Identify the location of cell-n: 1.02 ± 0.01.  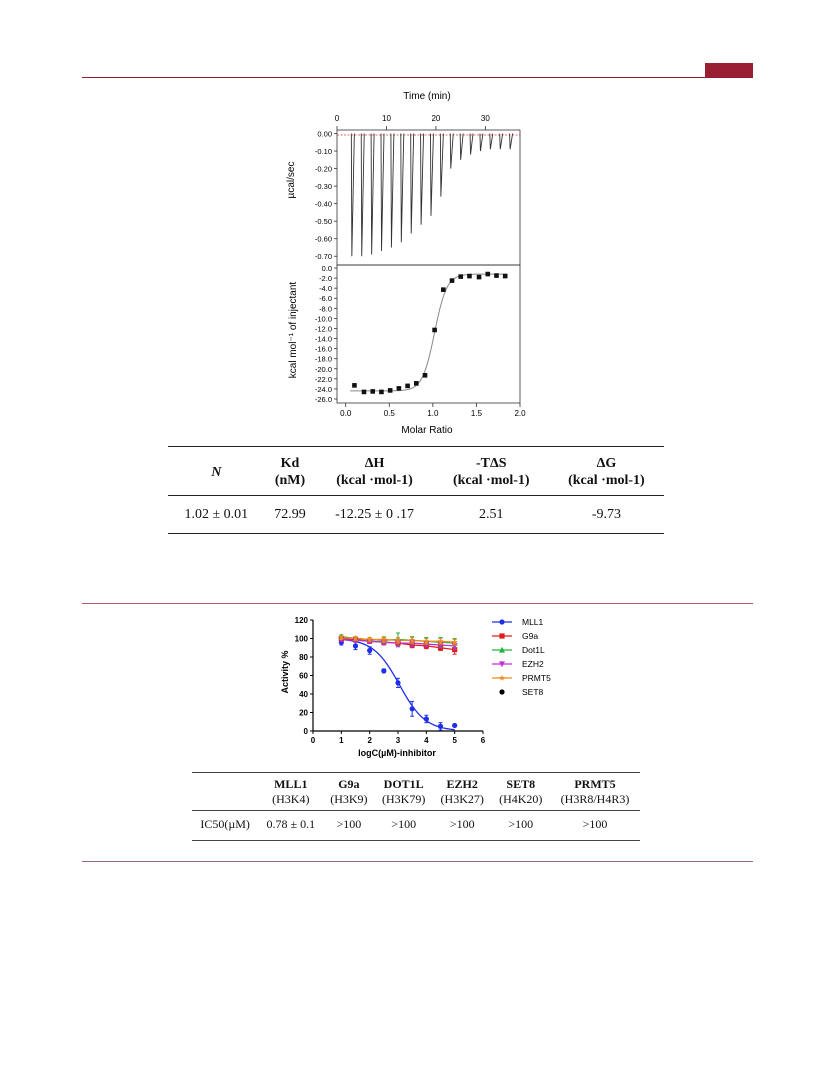
(216, 514).